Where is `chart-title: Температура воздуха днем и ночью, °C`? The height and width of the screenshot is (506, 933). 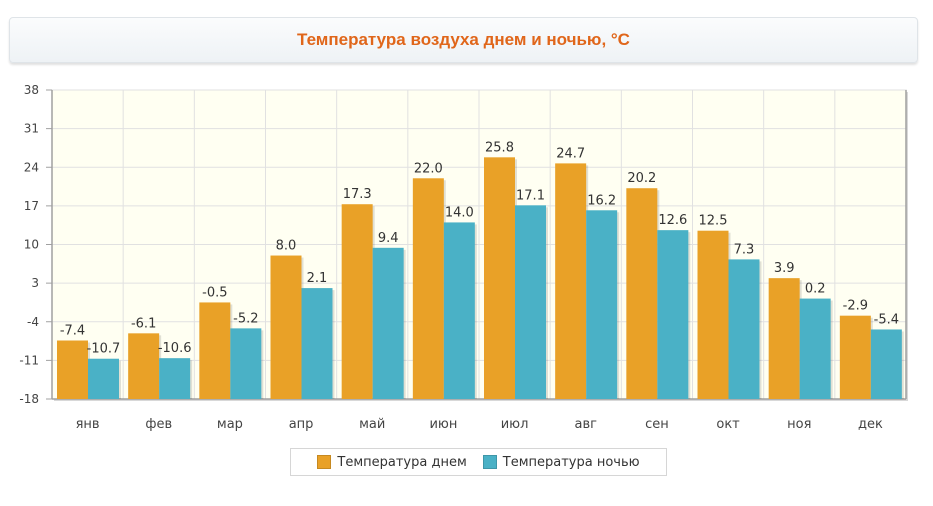
chart-title: Температура воздуха днем и ночью, °C is located at coordinates (463, 39).